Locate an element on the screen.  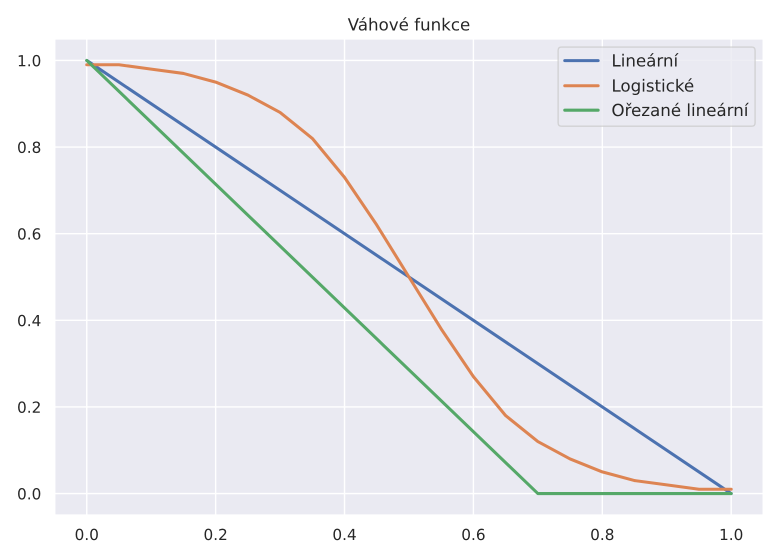
y-tick-label: 0.6 is located at coordinates (29, 234).